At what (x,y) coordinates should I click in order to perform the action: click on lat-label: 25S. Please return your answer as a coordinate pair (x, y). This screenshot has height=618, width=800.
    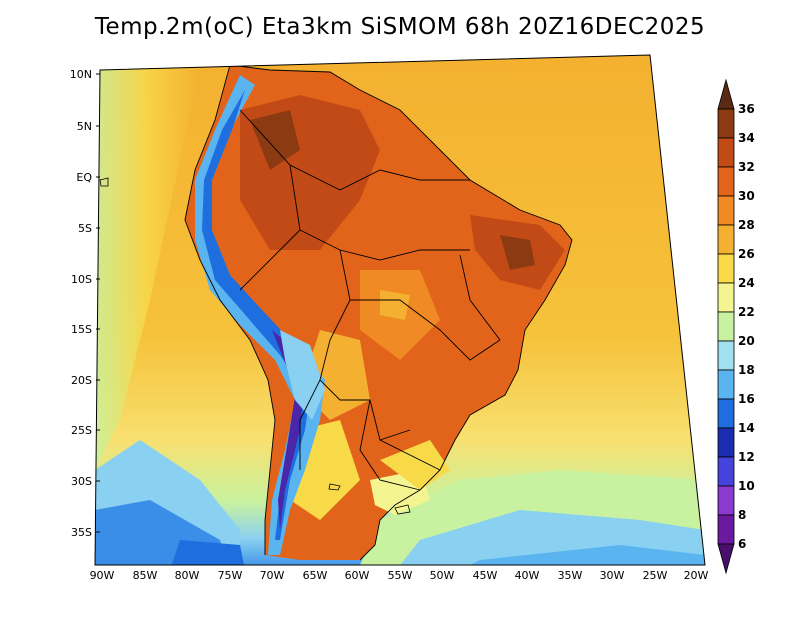
    Looking at the image, I should click on (81, 430).